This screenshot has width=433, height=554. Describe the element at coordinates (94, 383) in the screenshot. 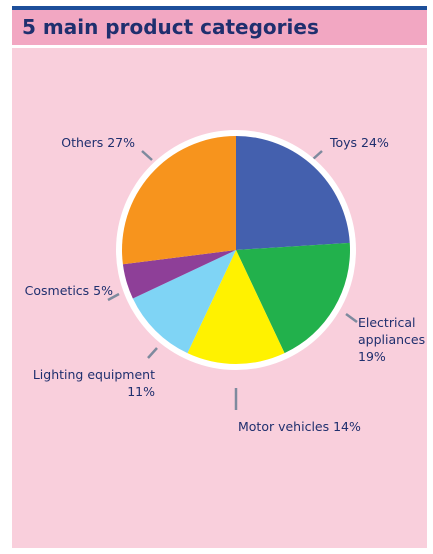

I see `slice-label-lighting-equipment: Lighting equipment 11%` at that location.